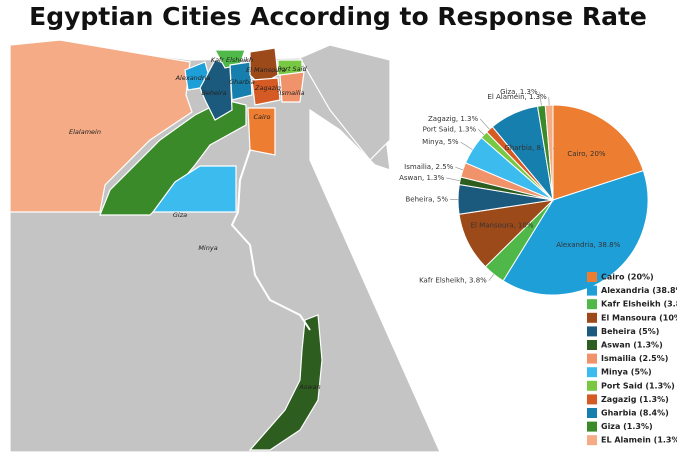 The height and width of the screenshot is (461, 677). I want to click on legend-label: Minya (5%), so click(626, 372).